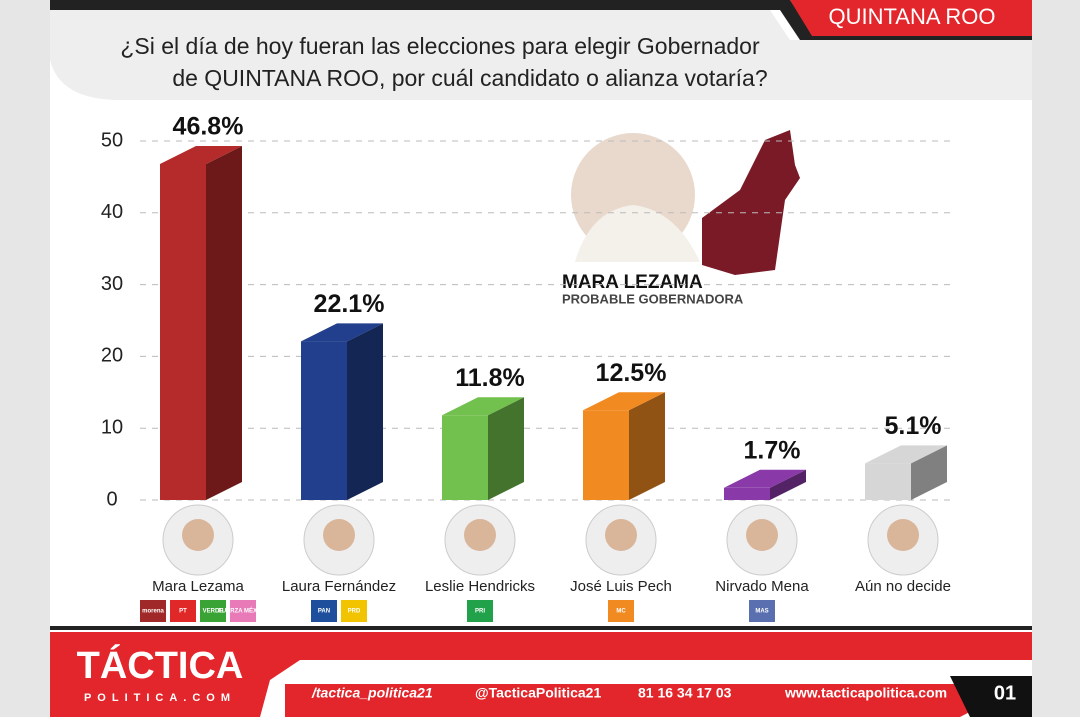 Image resolution: width=1080 pixels, height=717 pixels. Describe the element at coordinates (160, 665) in the screenshot. I see `footer-brand: TÁCTICA` at that location.